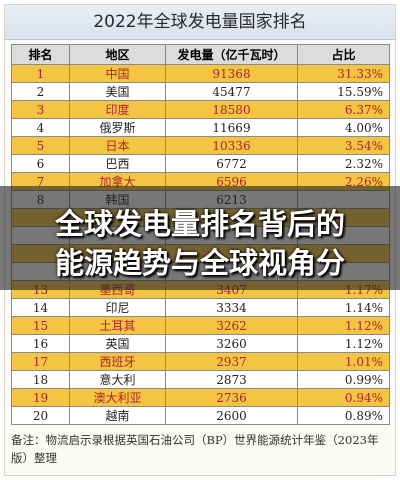  I want to click on table-row: 15 土耳其 3262 1.12%, so click(200, 325).